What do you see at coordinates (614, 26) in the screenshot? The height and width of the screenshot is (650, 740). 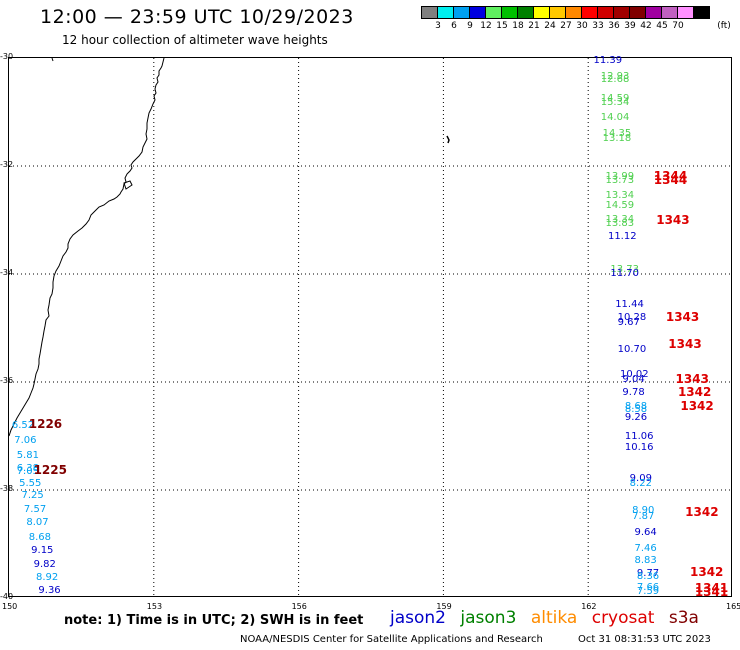 I see `legend-tick-label: 36` at bounding box center [614, 26].